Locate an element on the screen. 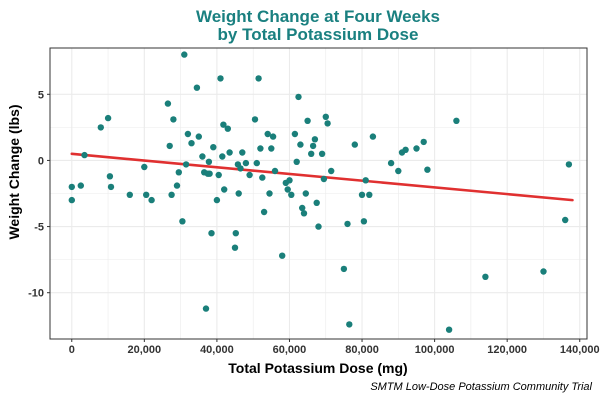 The image size is (600, 400). y-axis-label: Weight Change (lbs) is located at coordinates (14, 171).